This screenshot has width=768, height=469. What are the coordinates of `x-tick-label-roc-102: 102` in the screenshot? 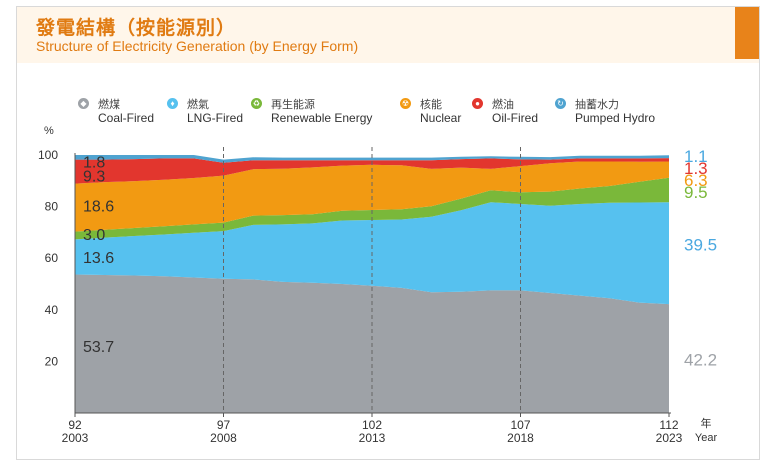 It's located at (372, 425).